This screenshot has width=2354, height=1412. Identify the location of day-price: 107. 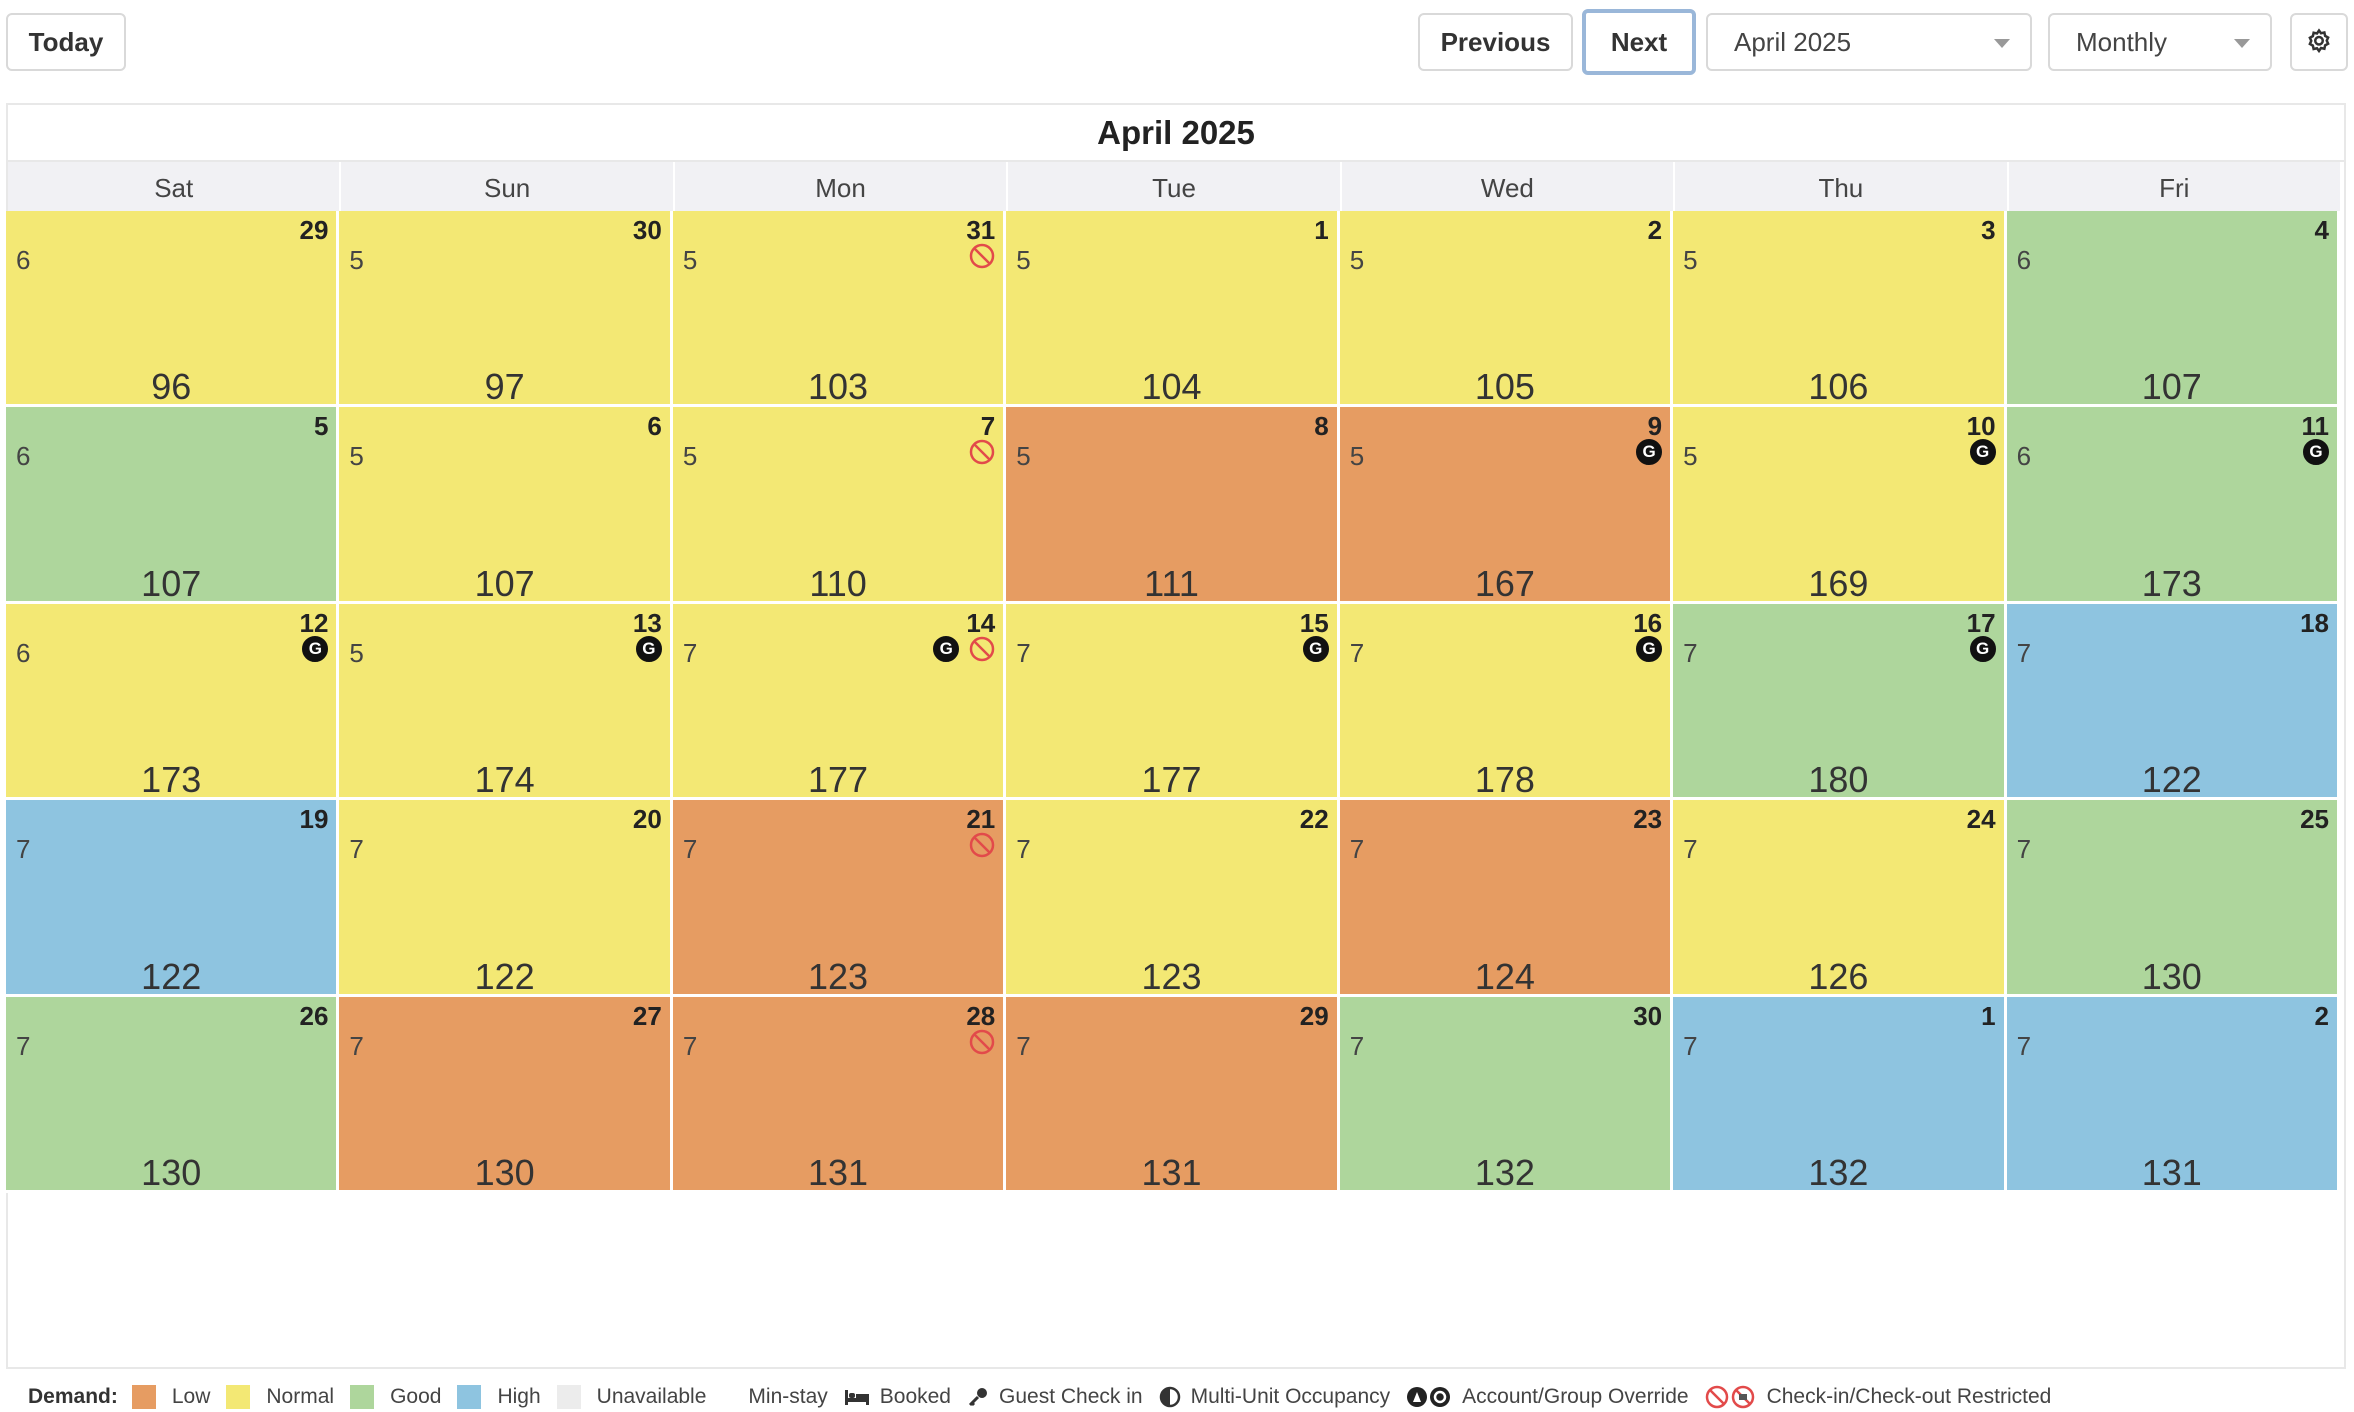
(171, 583).